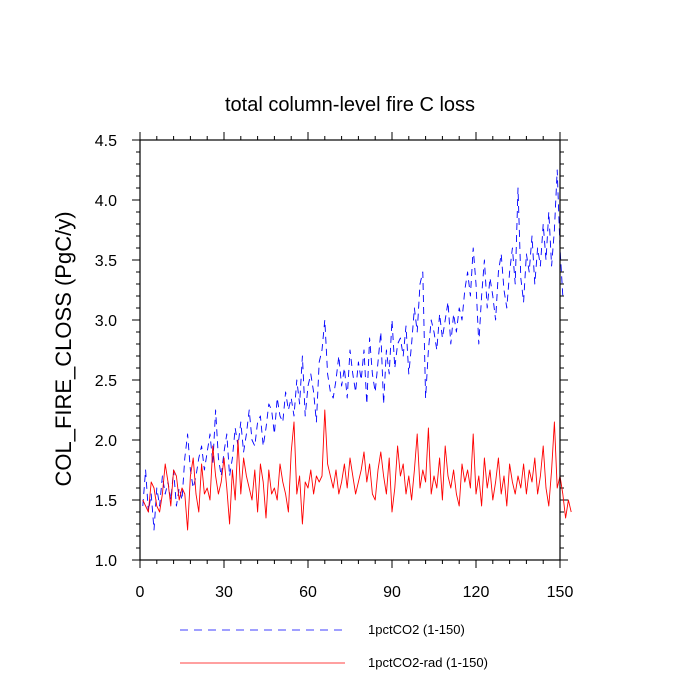  I want to click on y-tick-label: 3.5, so click(106, 261).